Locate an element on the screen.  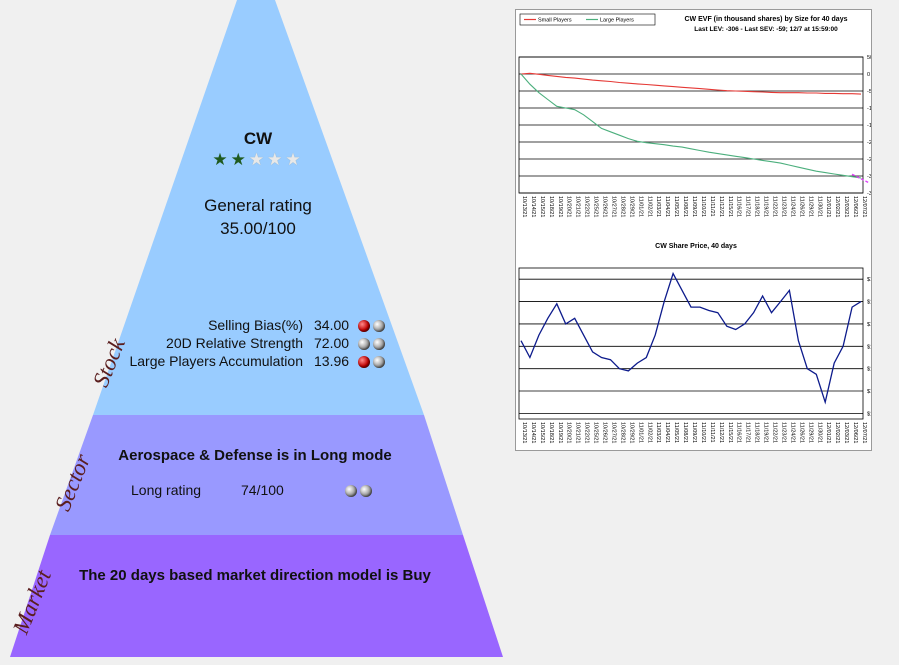
x-tick-label: 12/03/21 is located at coordinates (846, 432).